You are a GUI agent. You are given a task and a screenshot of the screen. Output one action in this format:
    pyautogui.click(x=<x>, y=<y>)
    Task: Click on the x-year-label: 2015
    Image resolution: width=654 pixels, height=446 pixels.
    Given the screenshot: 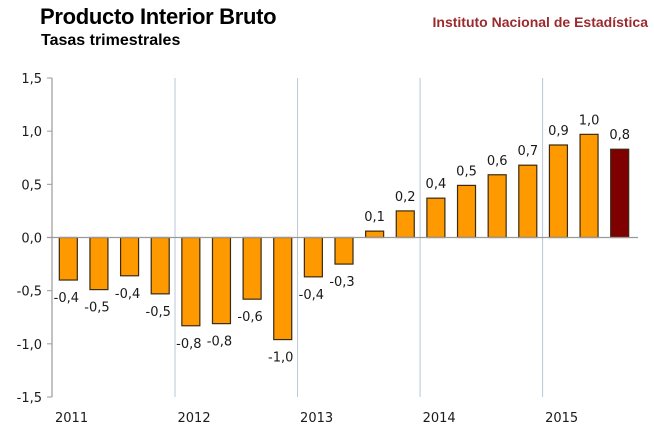 What is the action you would take?
    pyautogui.click(x=561, y=418)
    